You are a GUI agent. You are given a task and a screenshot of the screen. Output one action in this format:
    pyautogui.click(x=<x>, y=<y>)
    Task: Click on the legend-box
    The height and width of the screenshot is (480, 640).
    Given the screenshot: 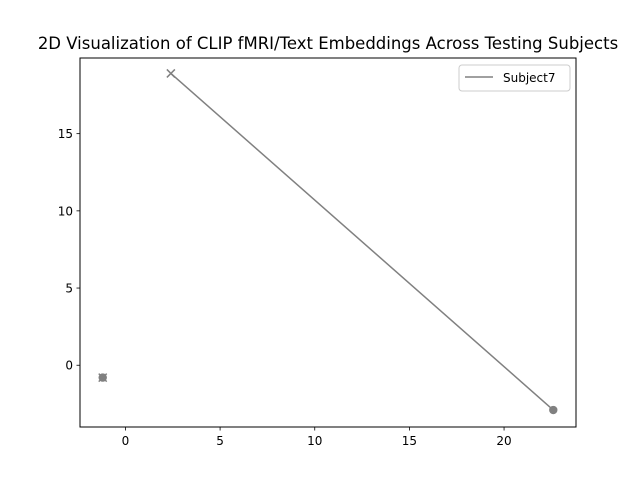 What is the action you would take?
    pyautogui.click(x=514, y=78)
    